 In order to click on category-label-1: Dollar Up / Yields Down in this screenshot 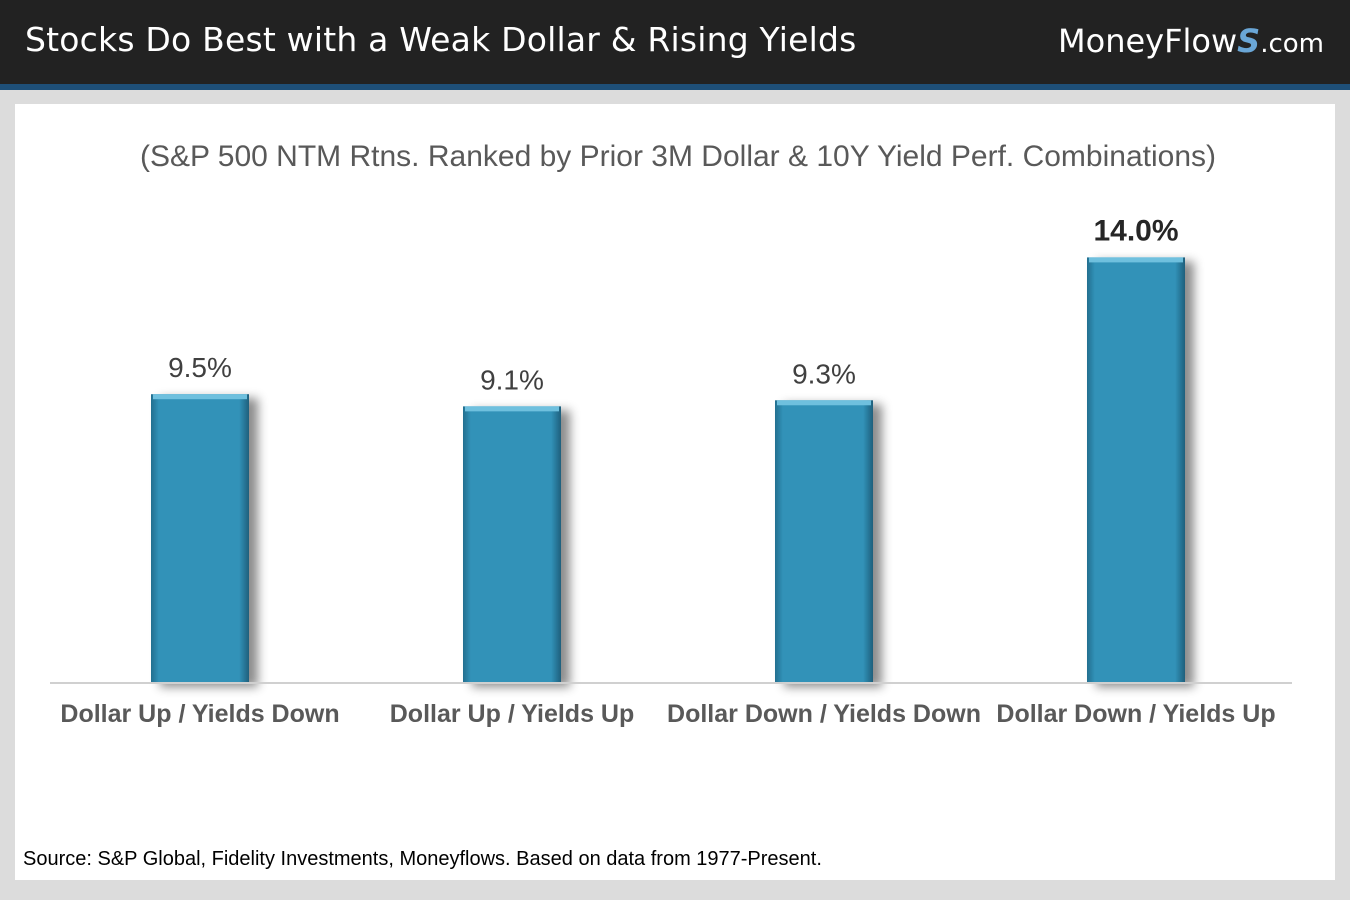, I will do `click(200, 714)`.